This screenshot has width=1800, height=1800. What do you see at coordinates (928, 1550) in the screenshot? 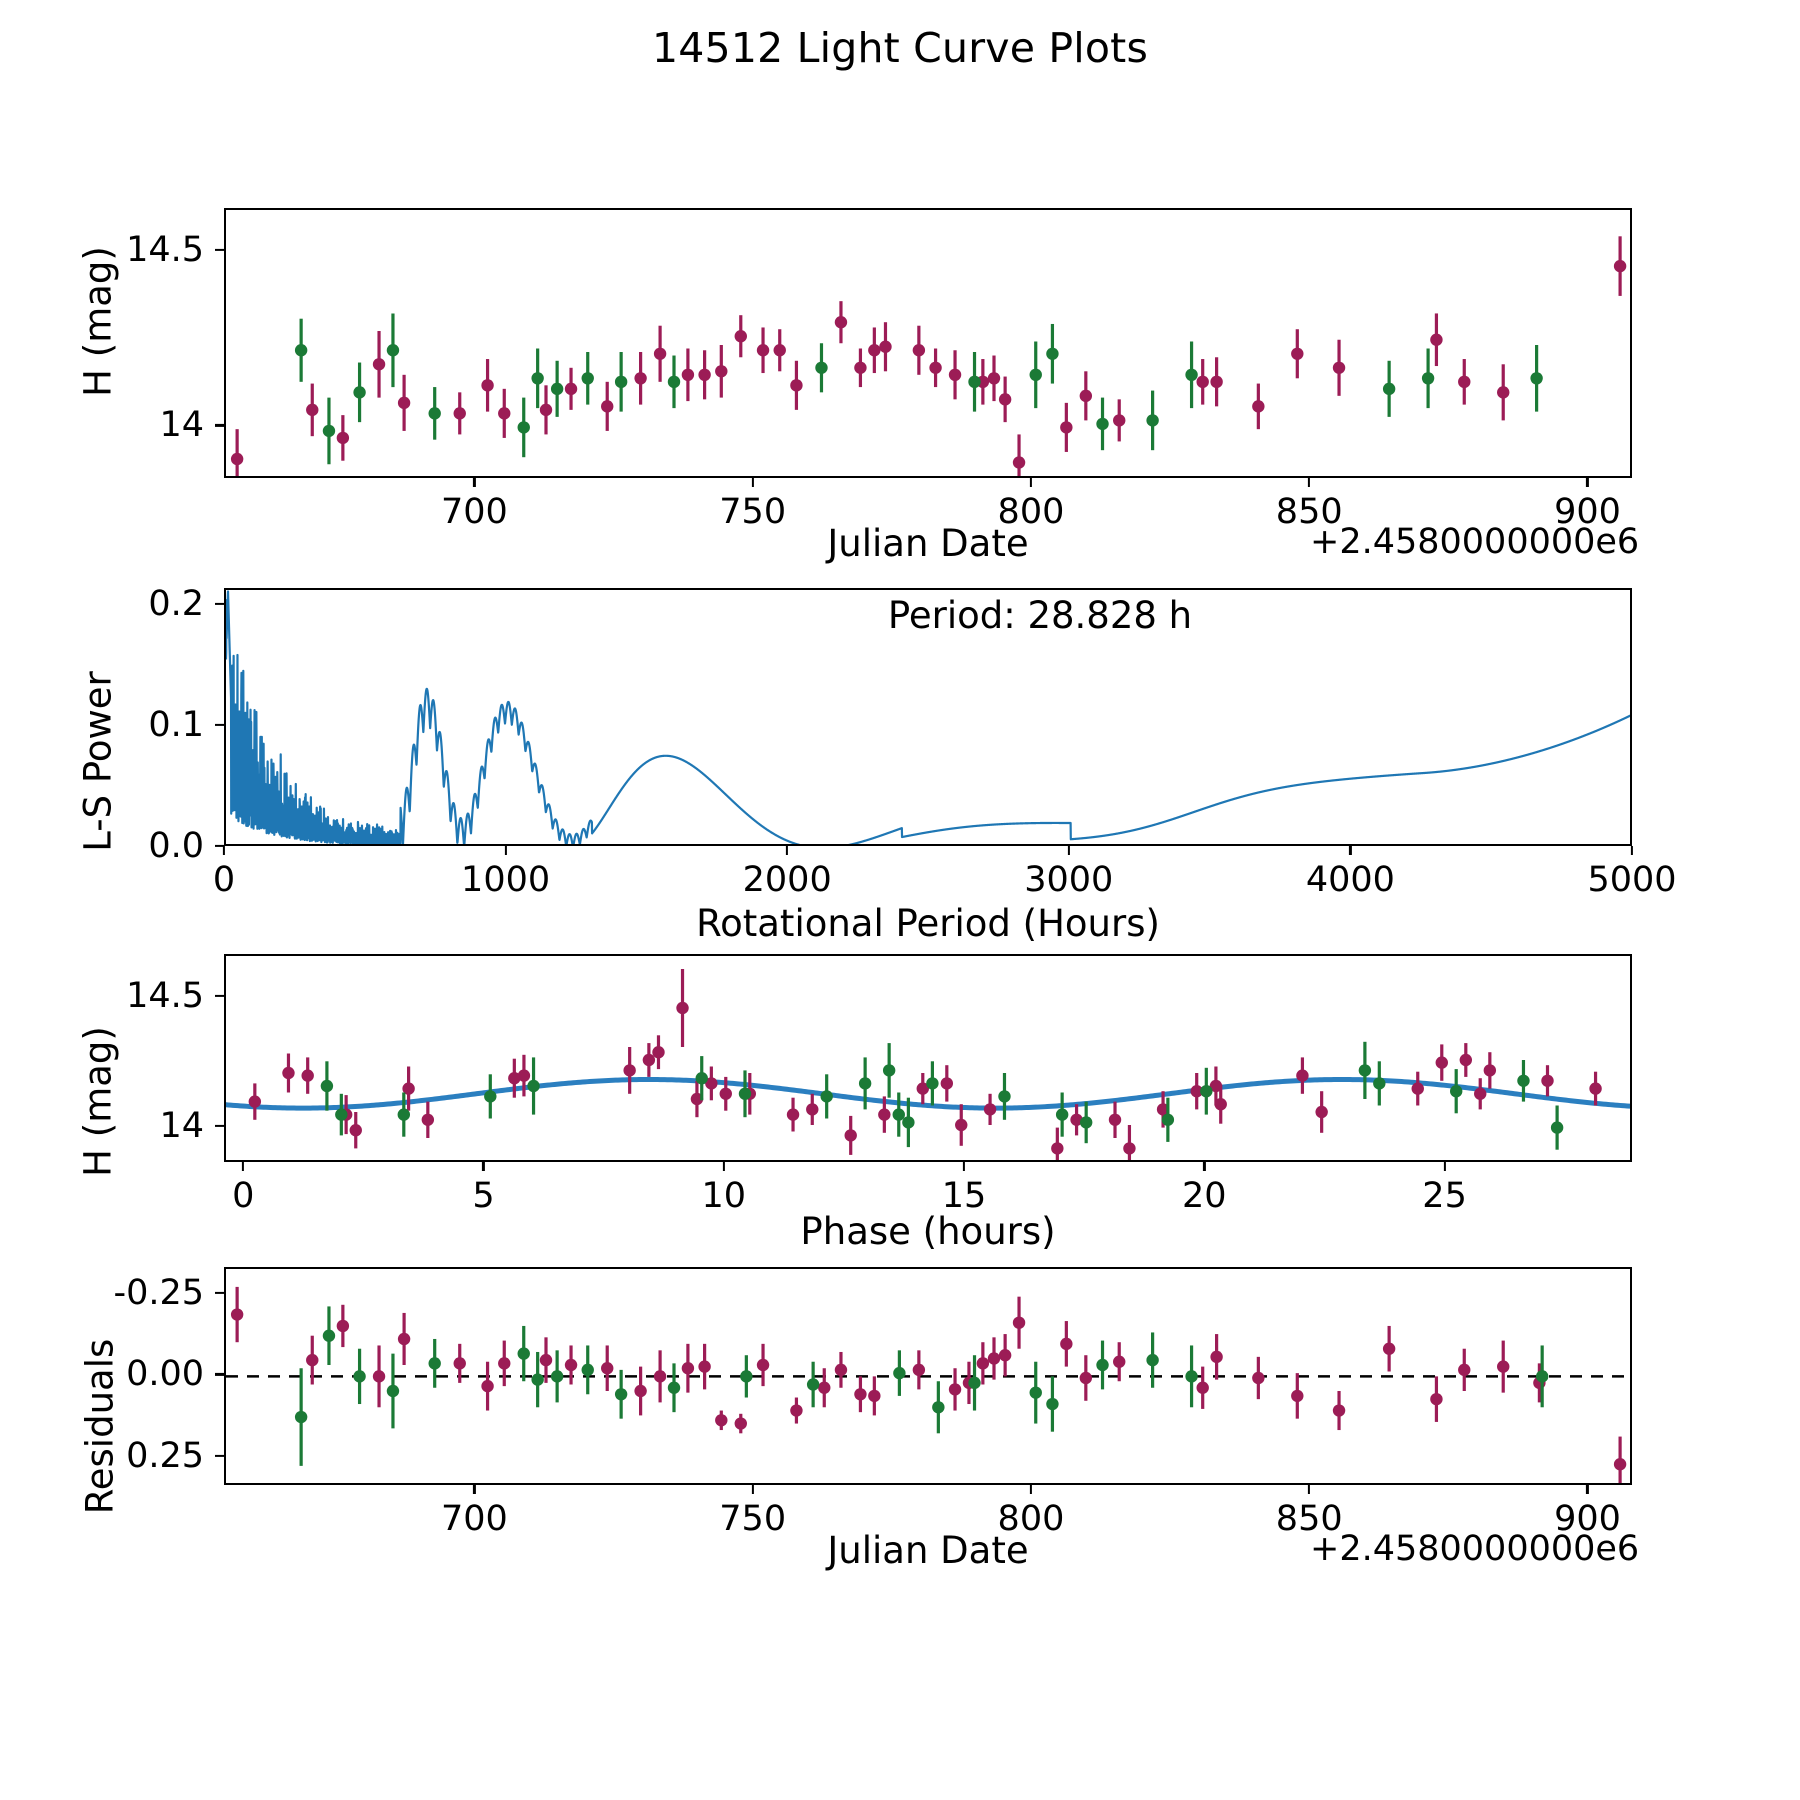
I see `panel4-xlabel: Julian Date` at bounding box center [928, 1550].